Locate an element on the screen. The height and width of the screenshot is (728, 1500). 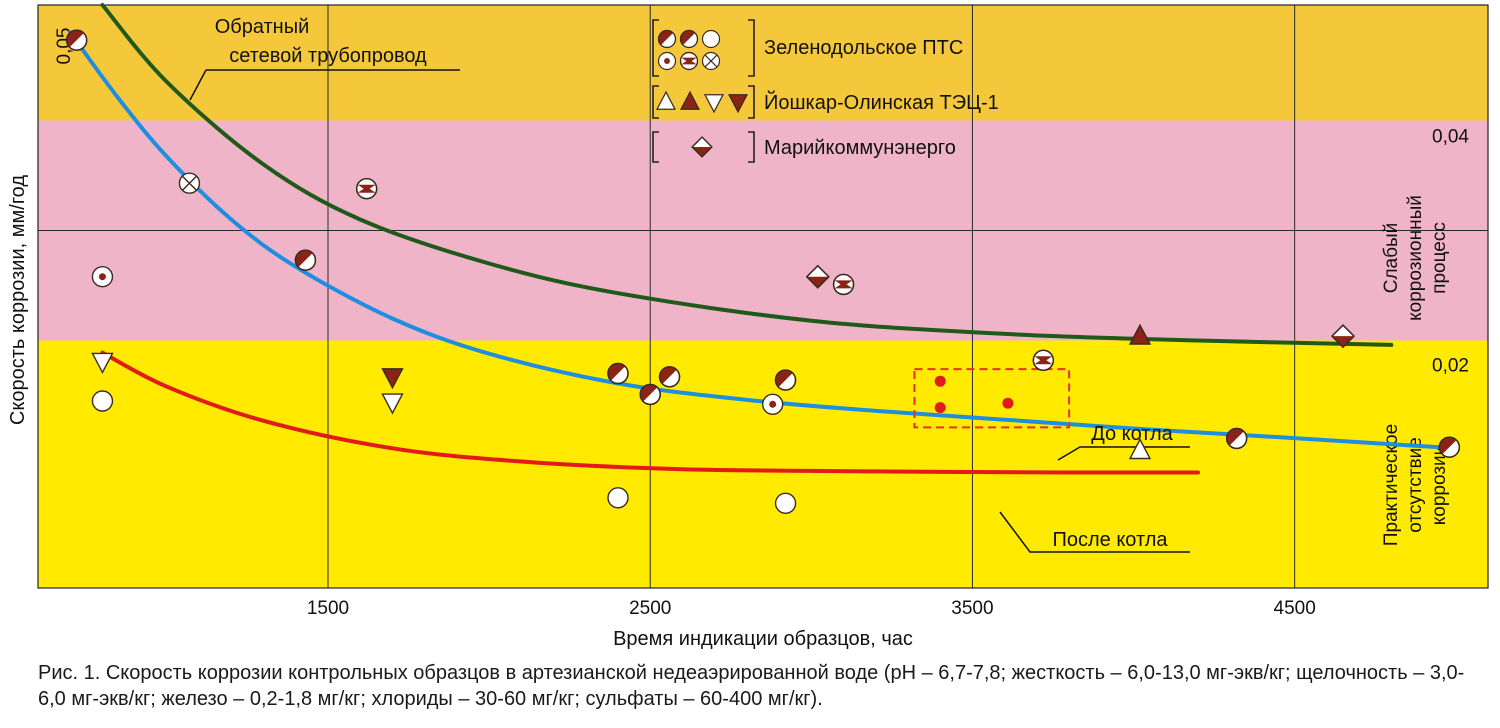
curve-label-return-line-1: сетевой трубопровод is located at coordinates (328, 56).